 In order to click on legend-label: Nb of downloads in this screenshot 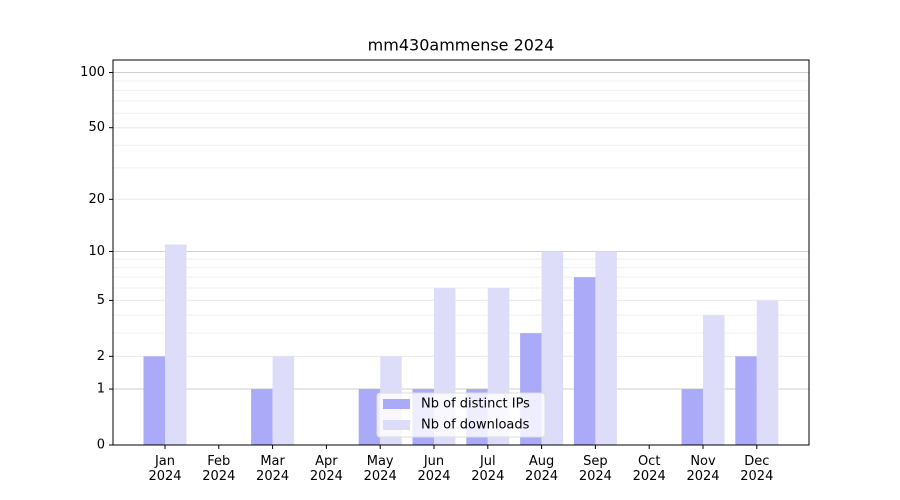, I will do `click(475, 425)`.